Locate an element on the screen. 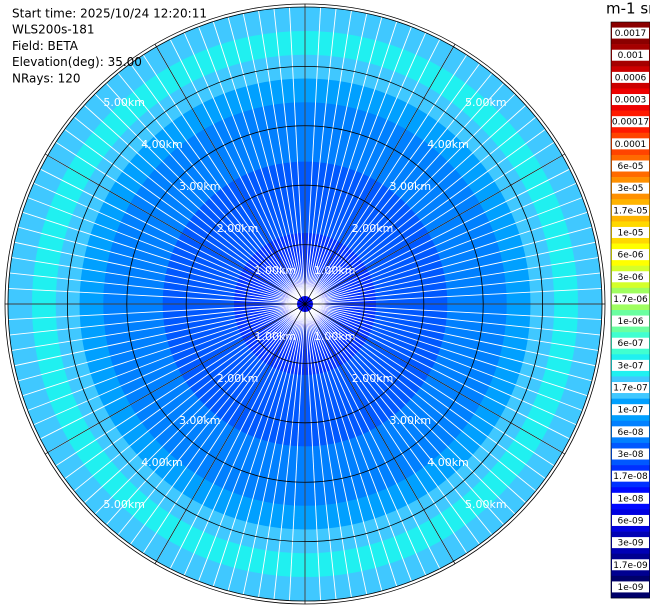  colorbar-label: 1.7e-08 is located at coordinates (630, 477).